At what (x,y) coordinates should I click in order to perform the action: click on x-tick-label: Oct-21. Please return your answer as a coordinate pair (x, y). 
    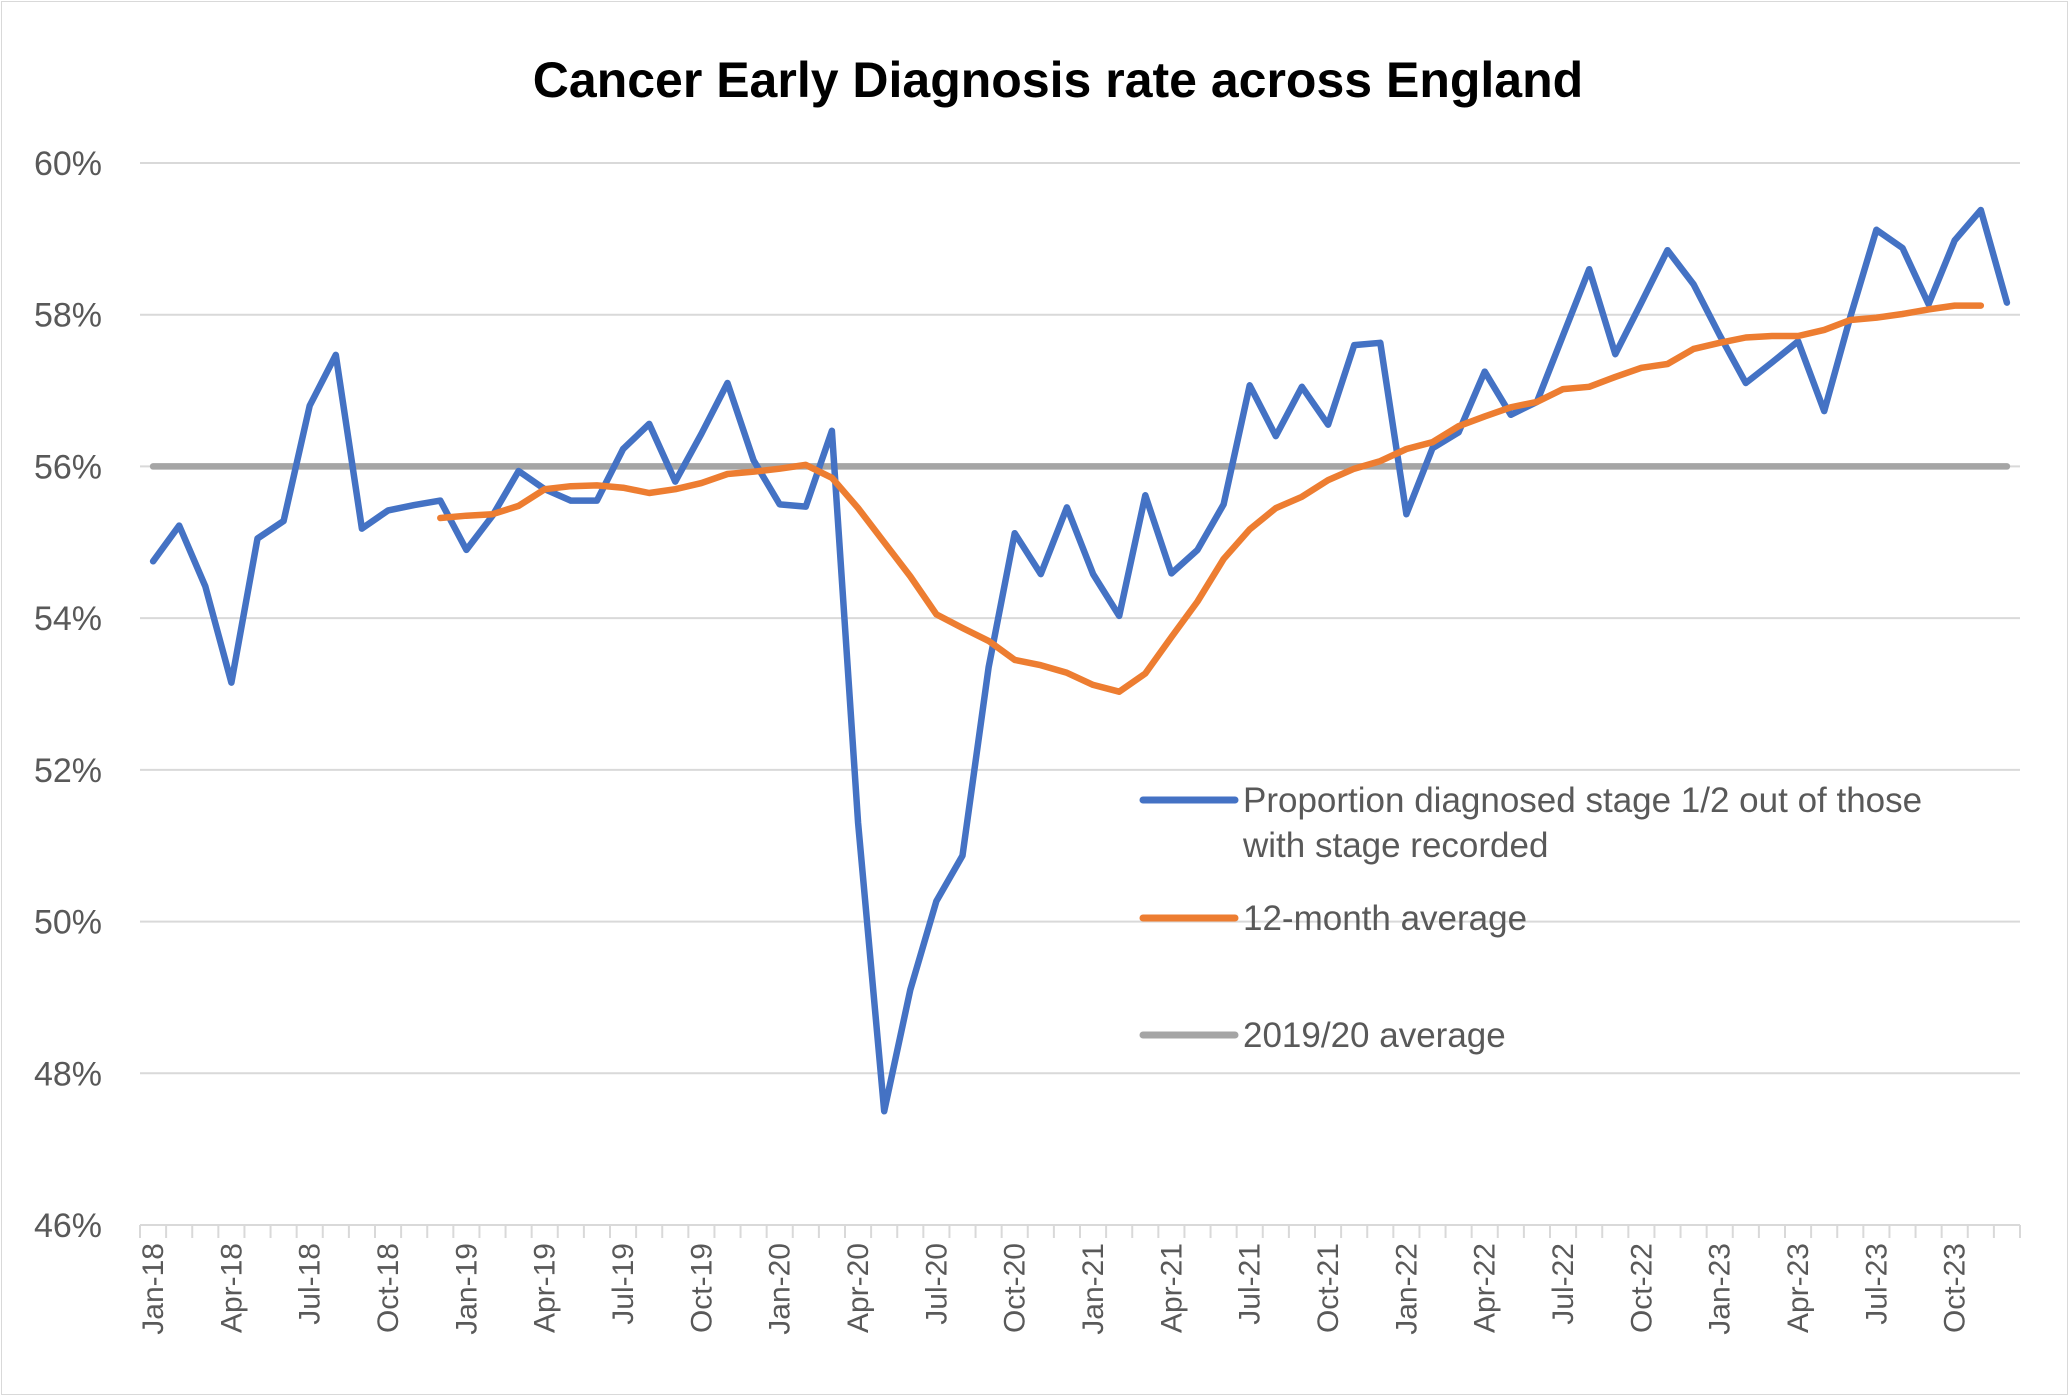
    Looking at the image, I should click on (1328, 1288).